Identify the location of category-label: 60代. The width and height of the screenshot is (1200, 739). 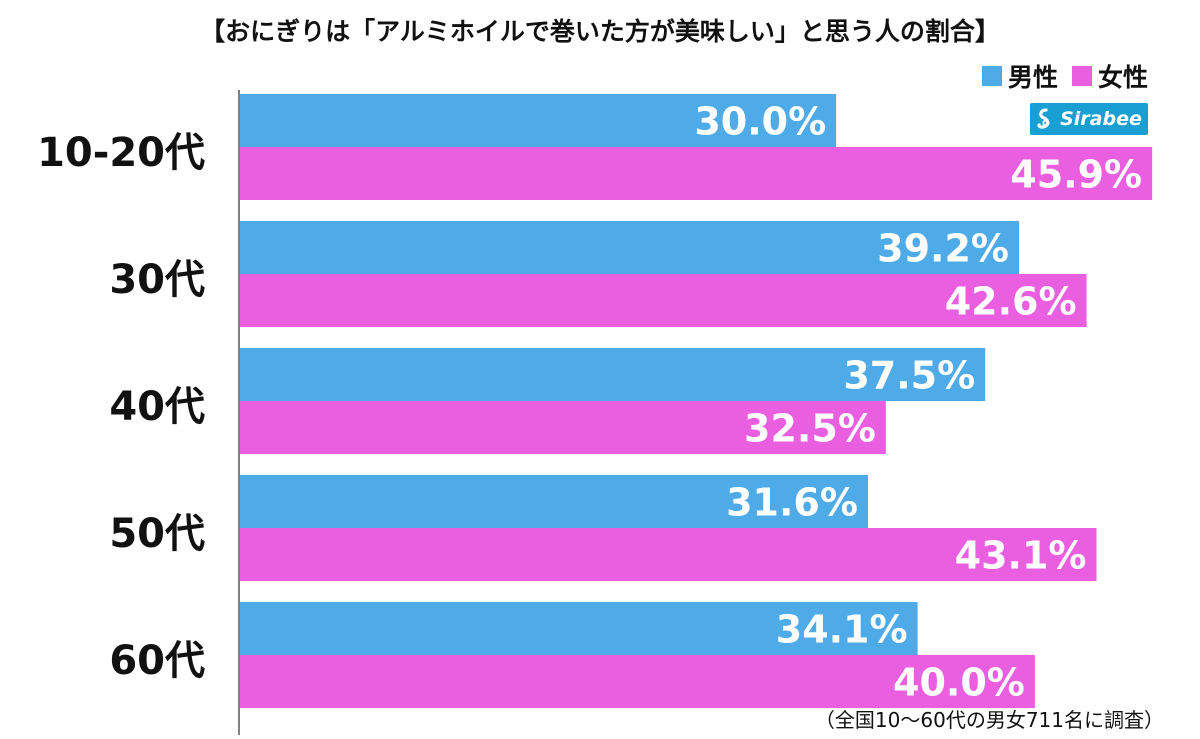
(157, 661).